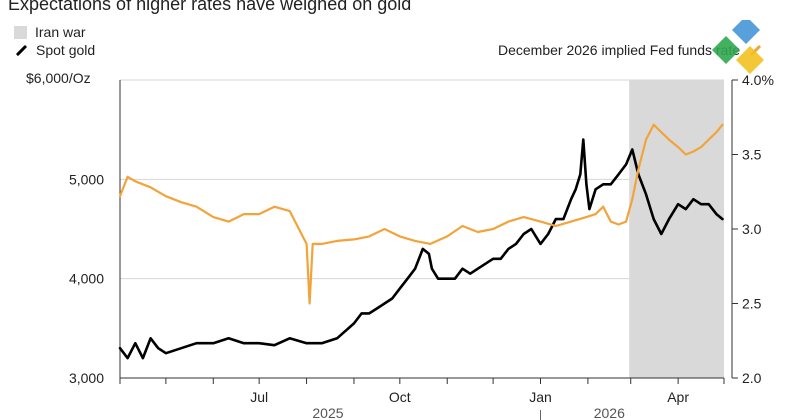 The width and height of the screenshot is (800, 420). I want to click on year-label-1: 2026, so click(609, 412).